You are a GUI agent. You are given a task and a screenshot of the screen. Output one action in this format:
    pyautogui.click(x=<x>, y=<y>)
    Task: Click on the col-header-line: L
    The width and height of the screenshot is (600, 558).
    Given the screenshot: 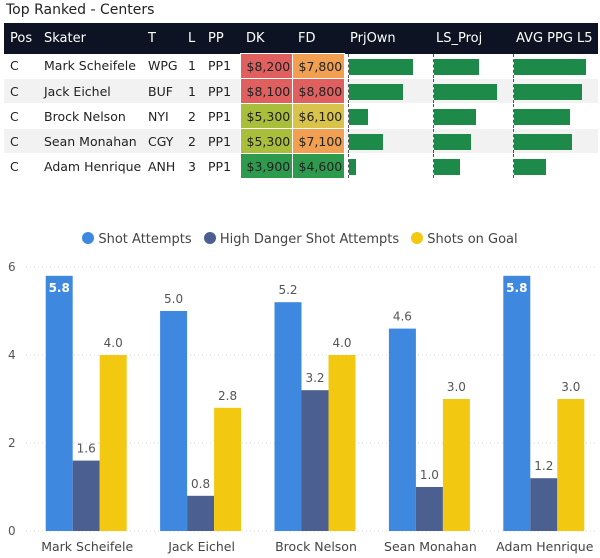 What is the action you would take?
    pyautogui.click(x=192, y=38)
    